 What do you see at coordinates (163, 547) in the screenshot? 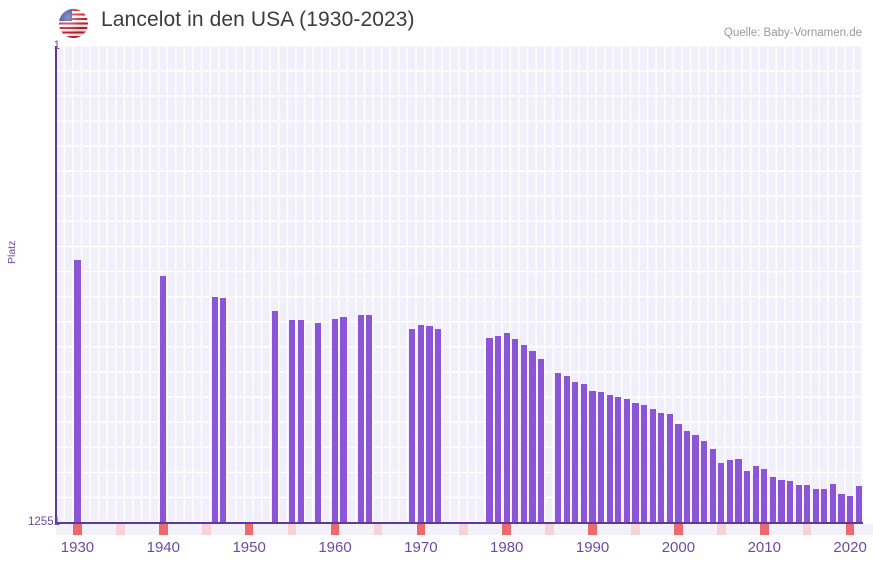
I see `x-axis-label: 1940` at bounding box center [163, 547].